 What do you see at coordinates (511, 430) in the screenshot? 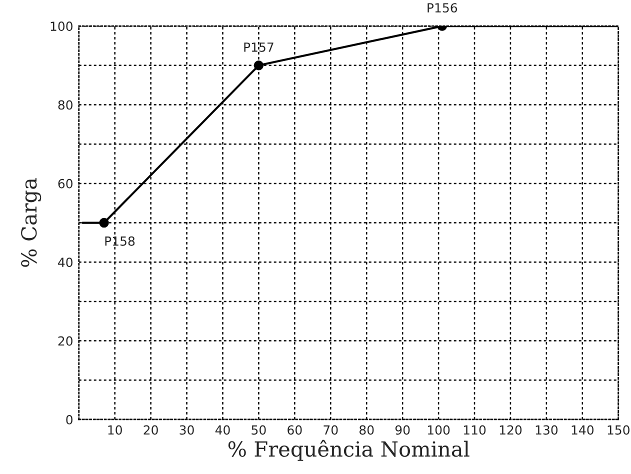
I see `x-tick-label: 120` at bounding box center [511, 430].